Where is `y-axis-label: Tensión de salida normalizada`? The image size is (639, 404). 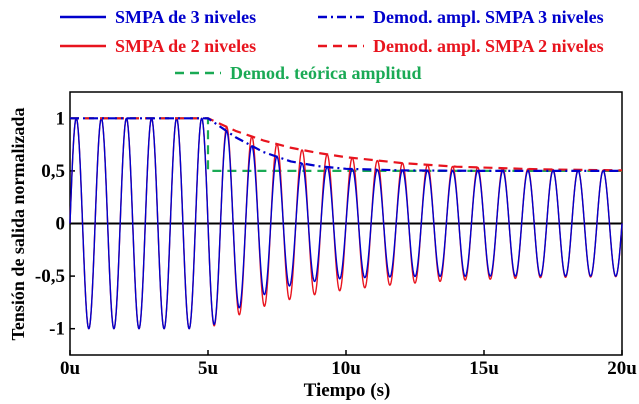 y-axis-label: Tensión de salida normalizada is located at coordinates (18, 224).